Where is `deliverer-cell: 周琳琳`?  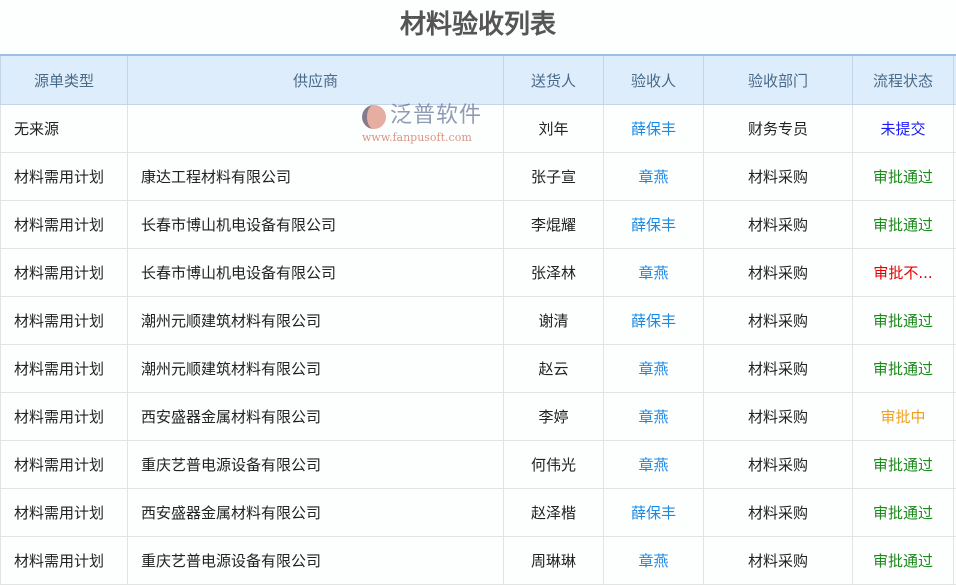
deliverer-cell: 周琳琳 is located at coordinates (554, 561).